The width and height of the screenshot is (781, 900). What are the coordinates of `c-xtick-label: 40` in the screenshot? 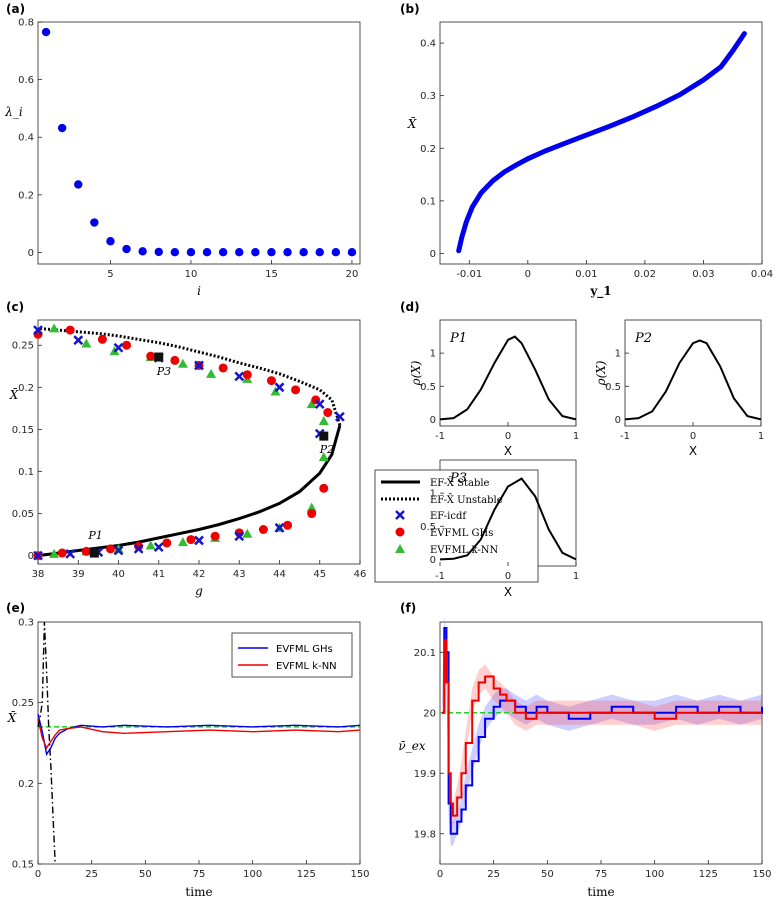 It's located at (118, 574).